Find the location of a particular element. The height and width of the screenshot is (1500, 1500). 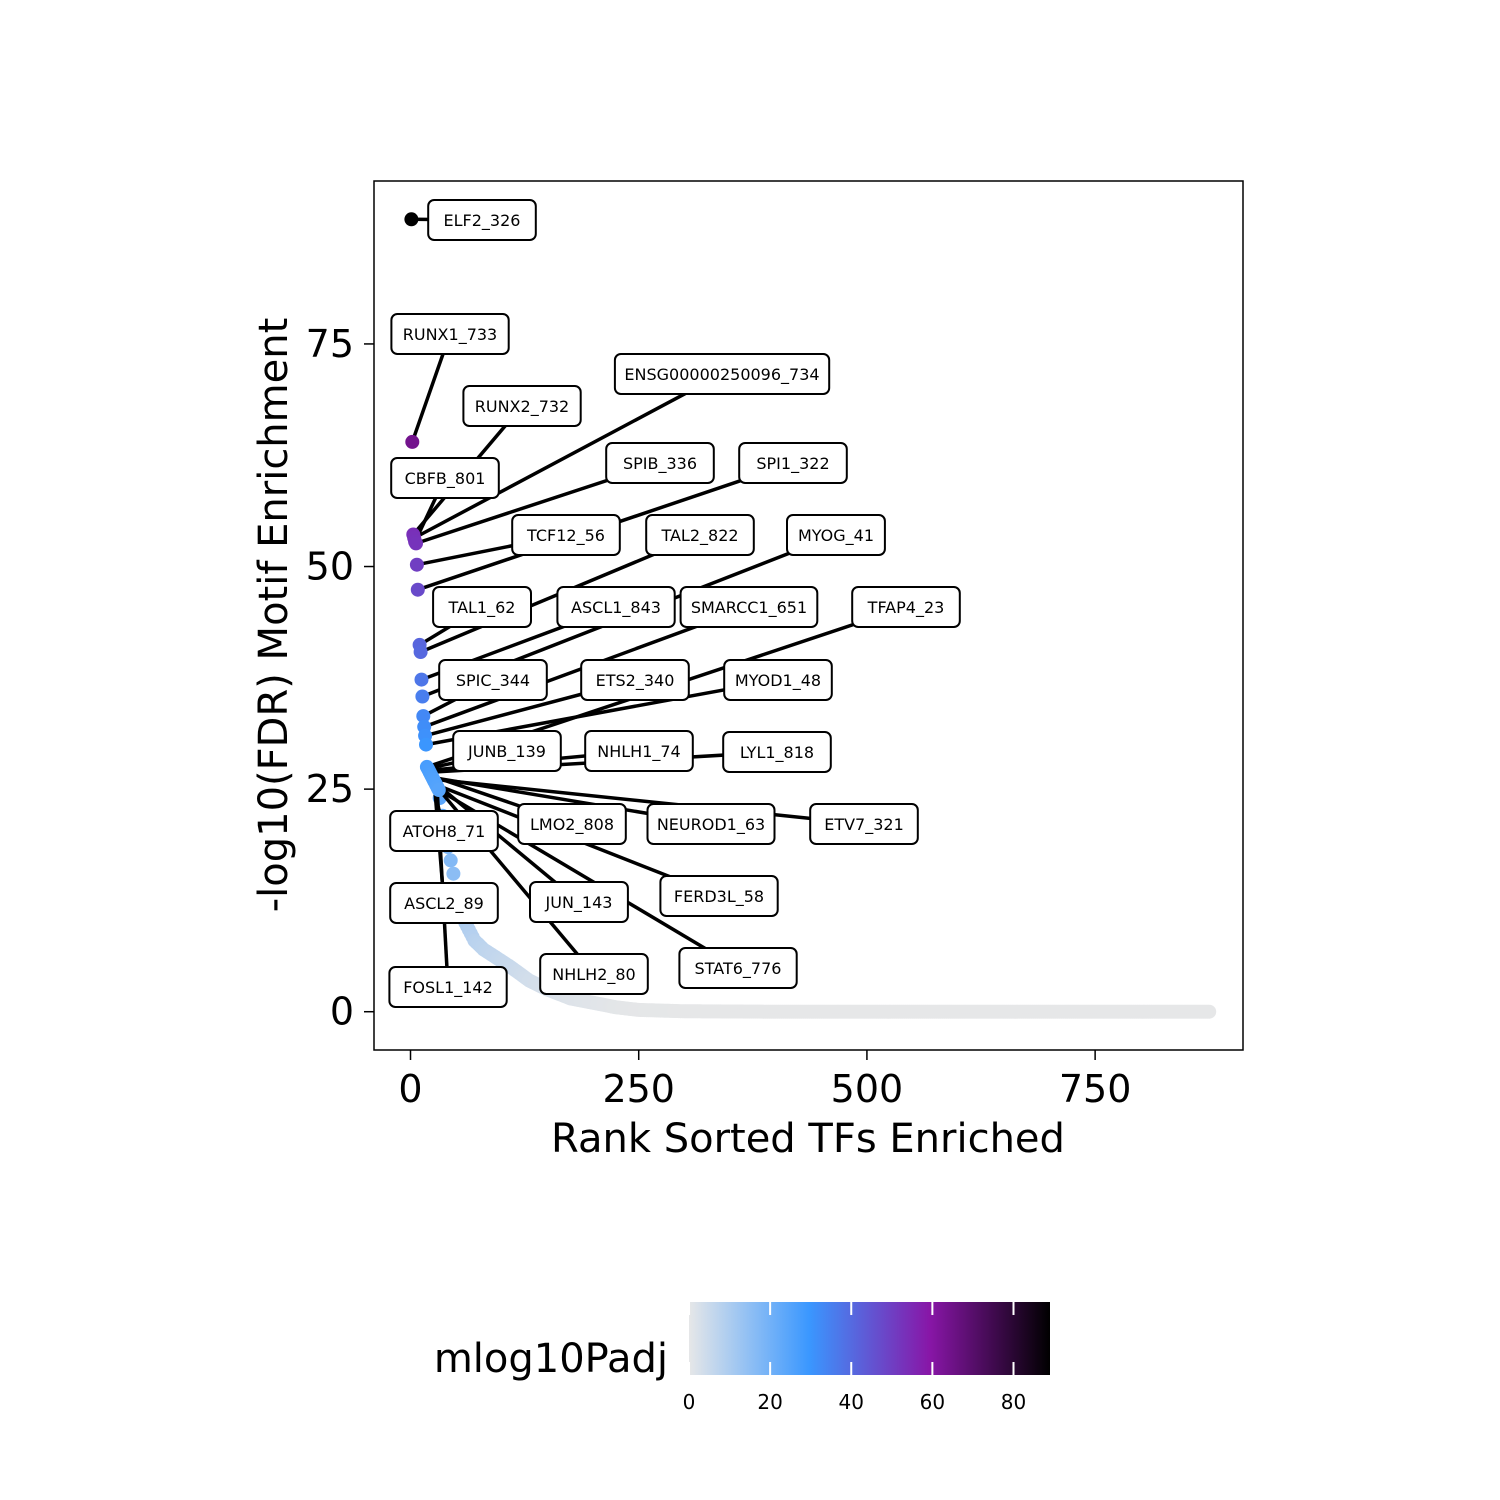

tf-label: LMO2_808 is located at coordinates (572, 825).